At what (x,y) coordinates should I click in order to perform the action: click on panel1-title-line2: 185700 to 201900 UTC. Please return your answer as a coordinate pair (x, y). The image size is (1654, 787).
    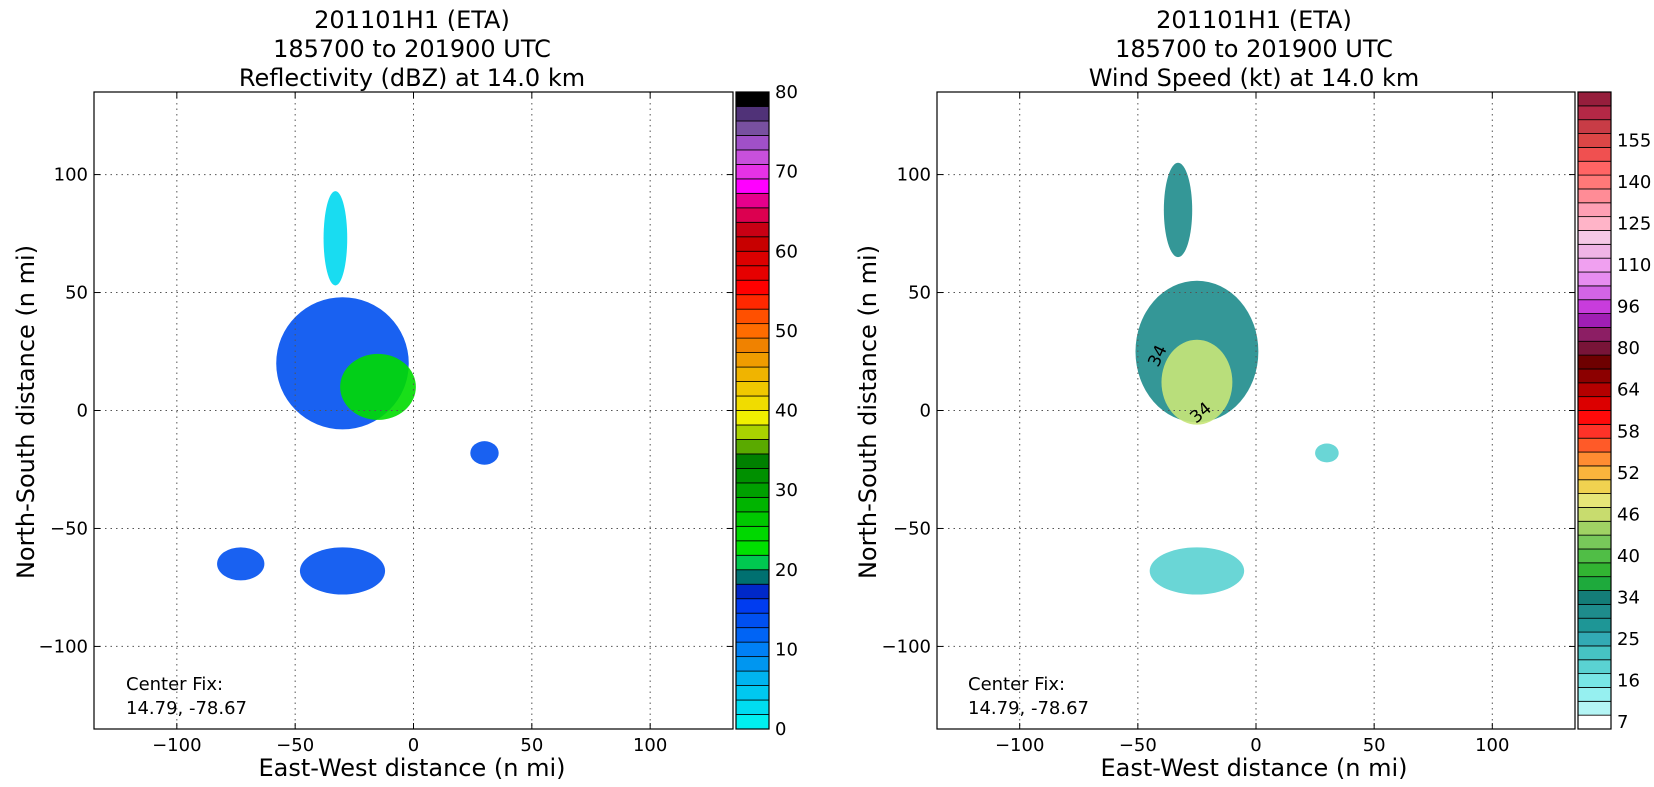
    Looking at the image, I should click on (412, 49).